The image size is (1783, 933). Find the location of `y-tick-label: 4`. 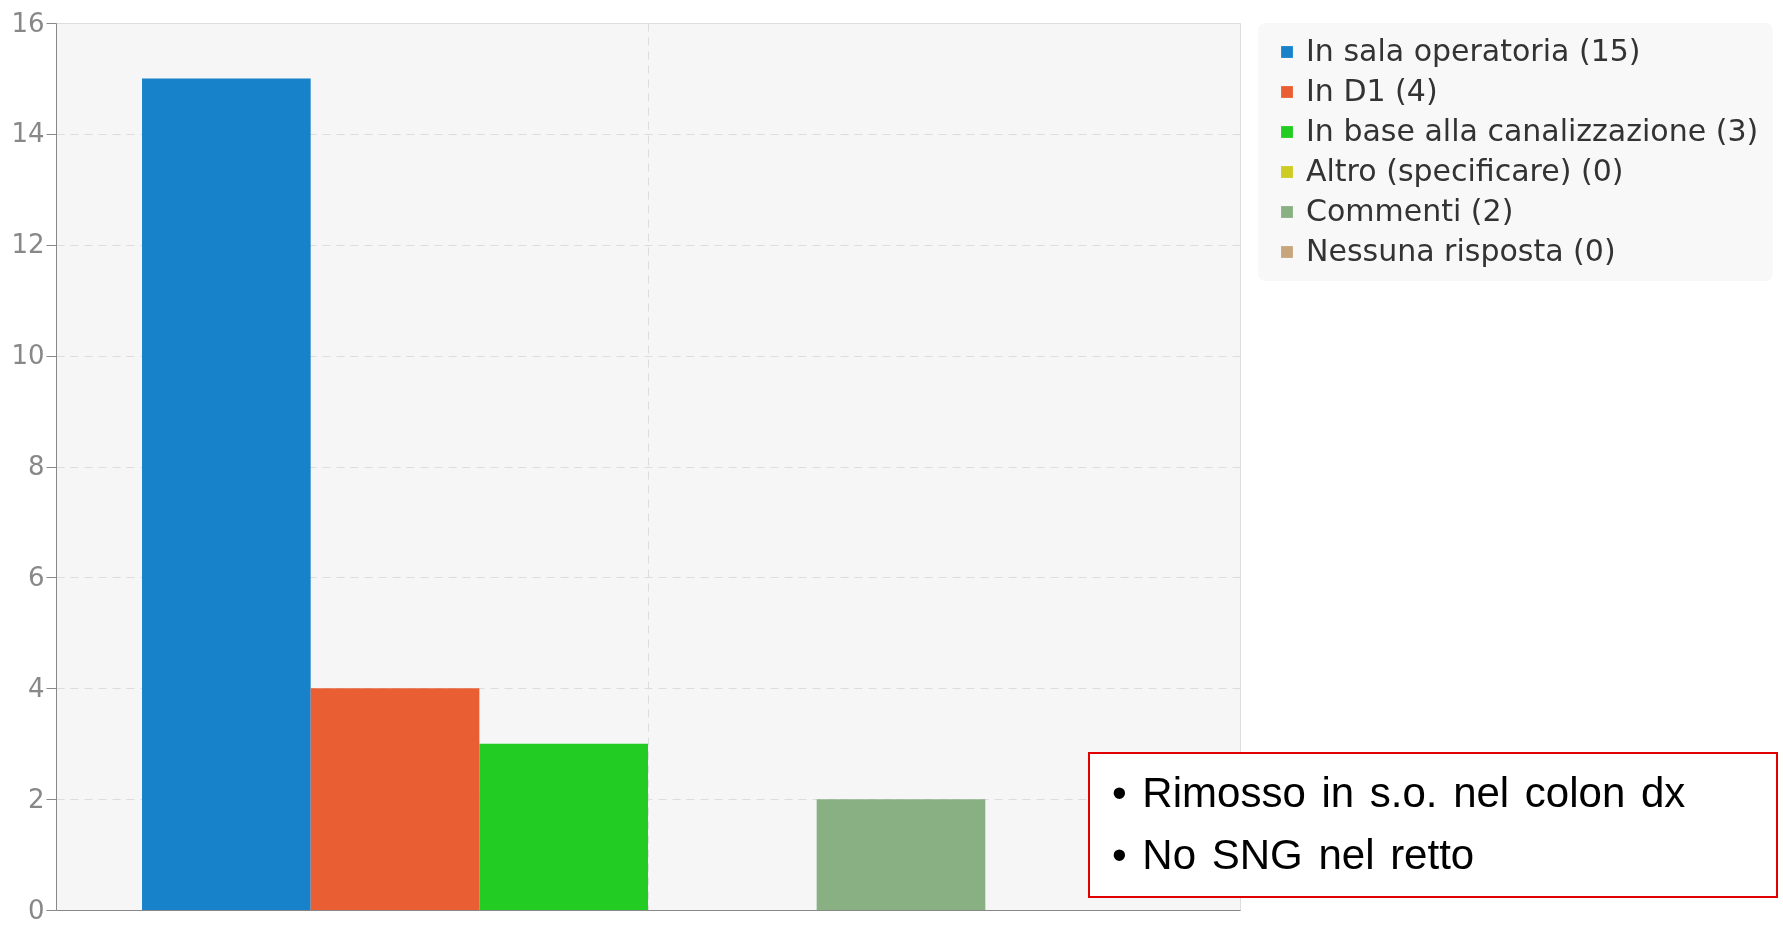

y-tick-label: 4 is located at coordinates (36, 687).